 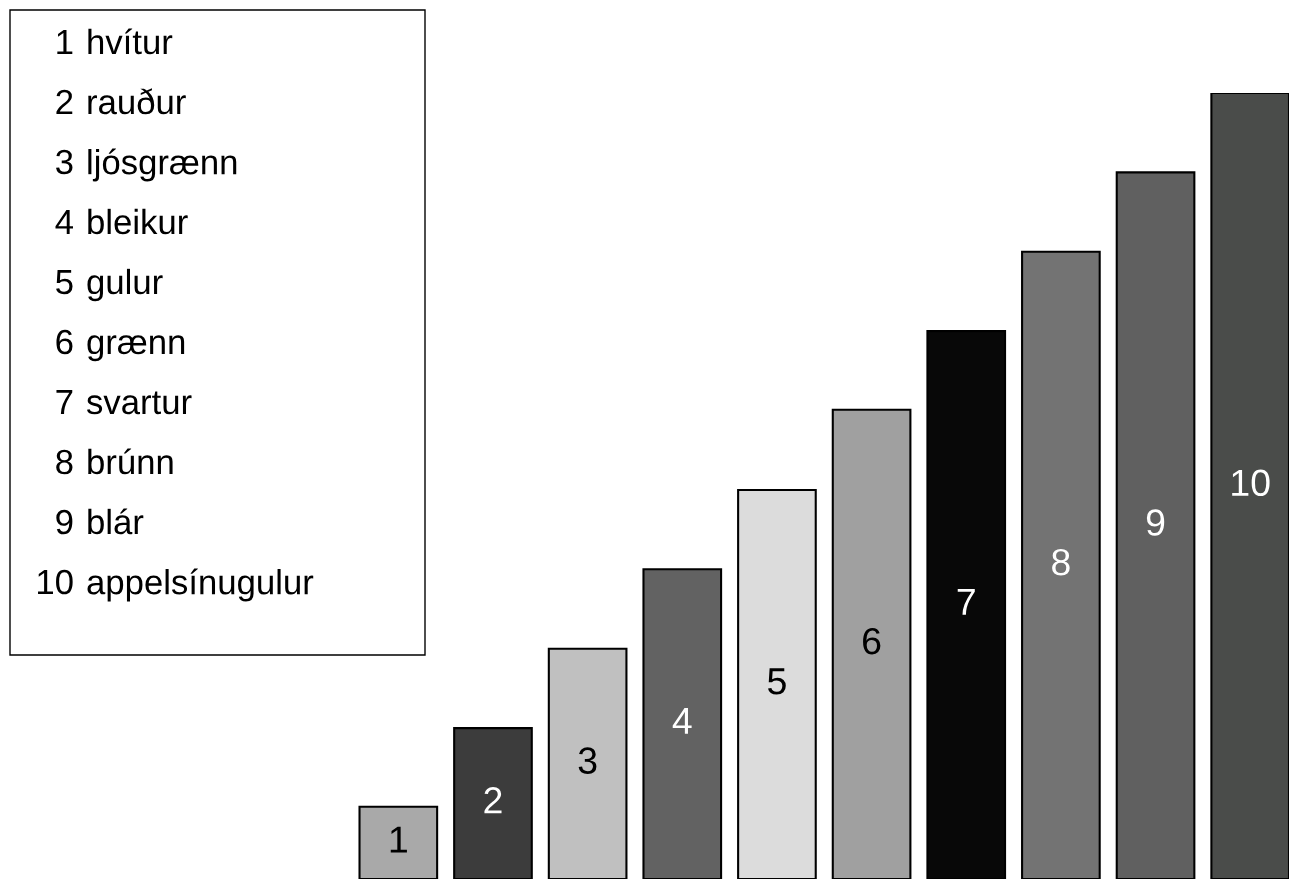 I want to click on text: 10 appelsínugulur, so click(x=176, y=585).